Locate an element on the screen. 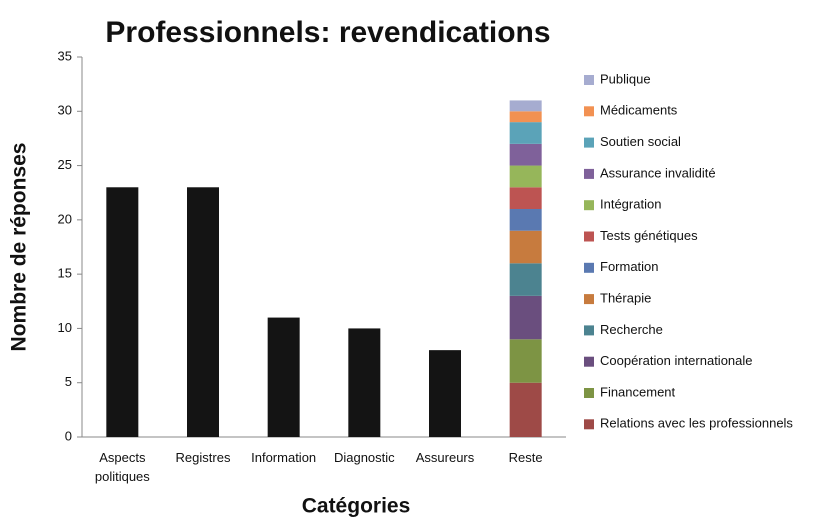 The width and height of the screenshot is (816, 519). x-tick-label: Information is located at coordinates (284, 457).